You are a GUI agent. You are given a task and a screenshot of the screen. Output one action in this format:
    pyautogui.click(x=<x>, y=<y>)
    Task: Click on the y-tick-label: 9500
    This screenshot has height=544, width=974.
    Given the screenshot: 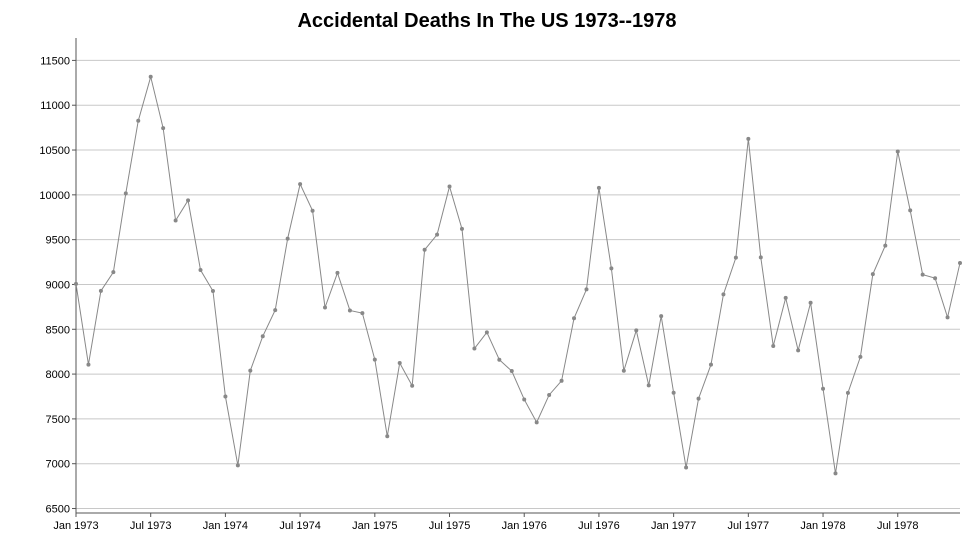 What is the action you would take?
    pyautogui.click(x=58, y=241)
    